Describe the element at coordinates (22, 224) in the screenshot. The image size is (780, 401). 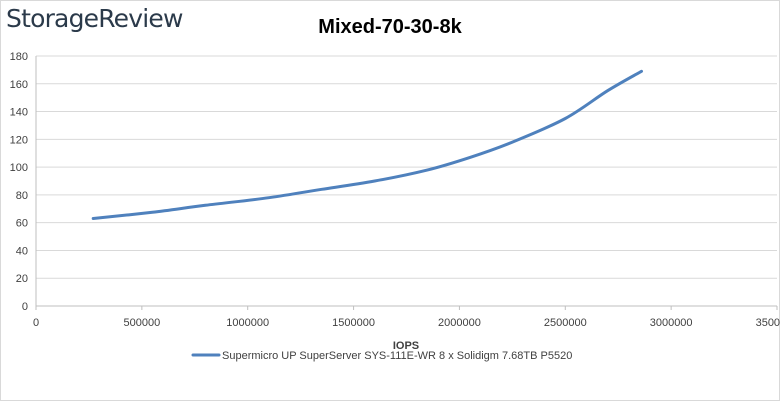
I see `y-tick-label: 60` at that location.